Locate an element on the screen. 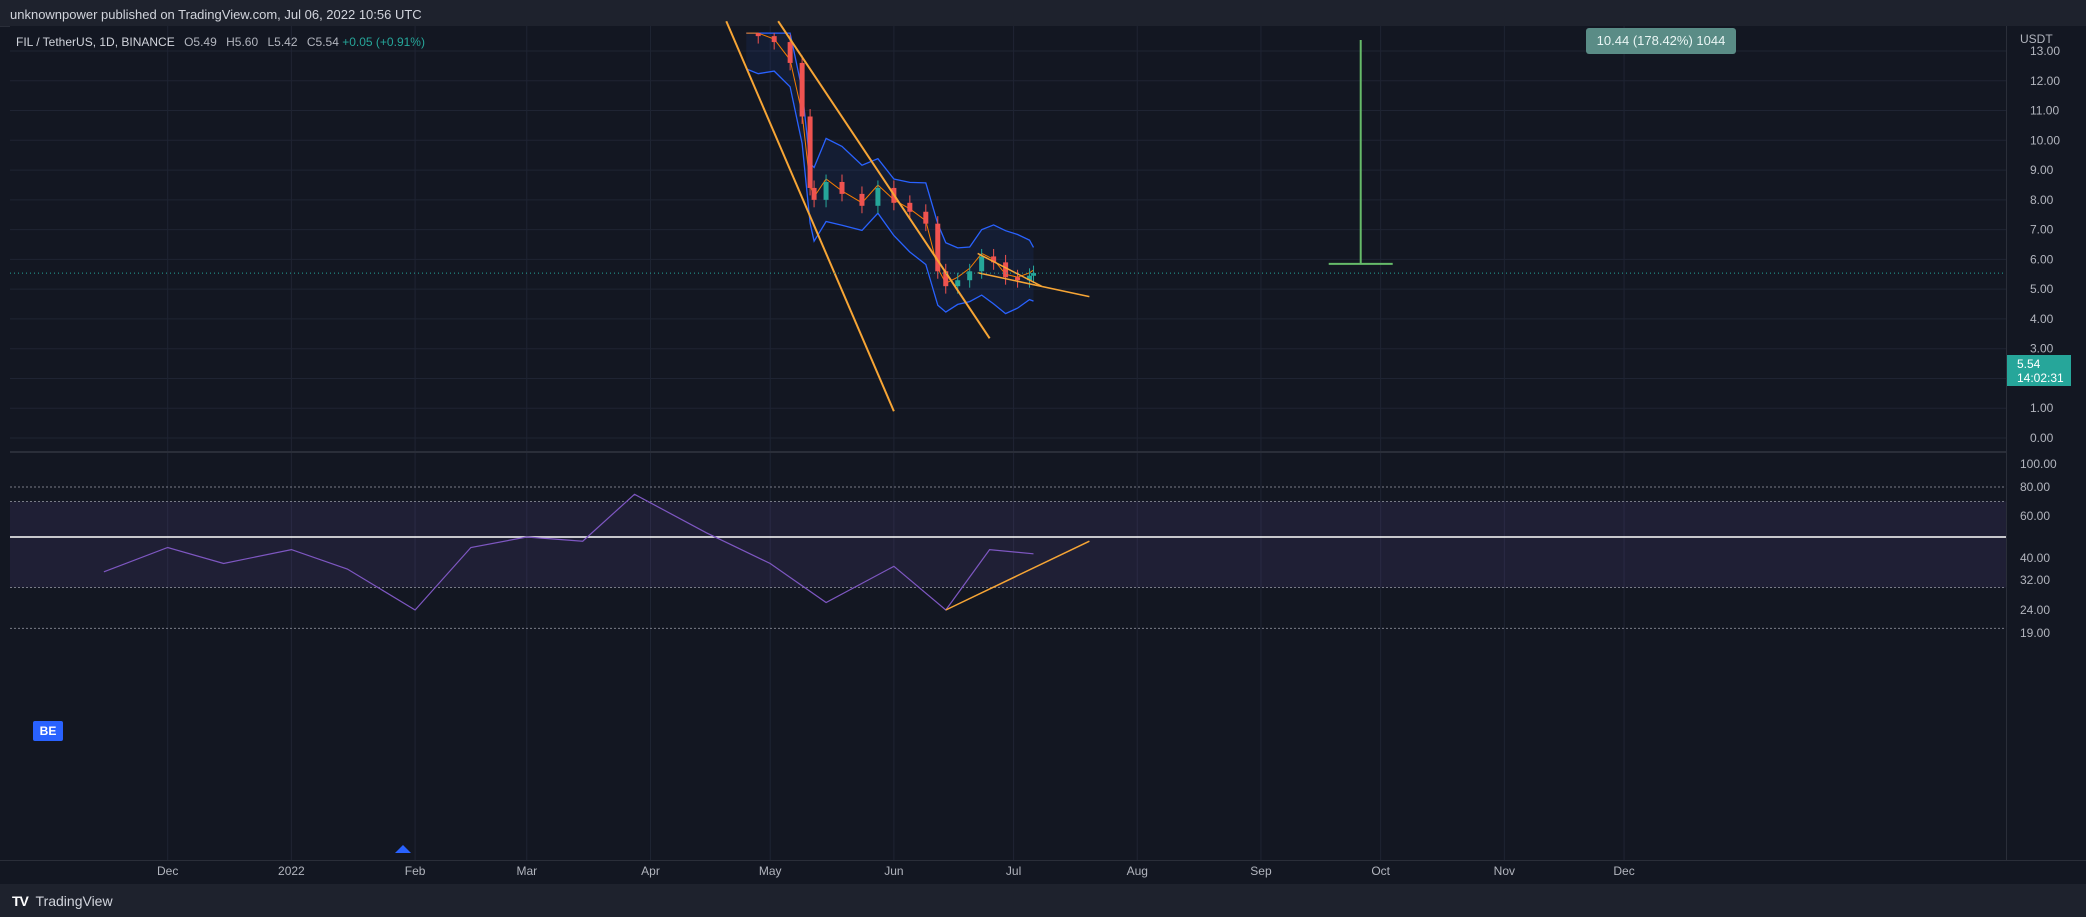  price-tick-label: 3.00 is located at coordinates (2042, 349).